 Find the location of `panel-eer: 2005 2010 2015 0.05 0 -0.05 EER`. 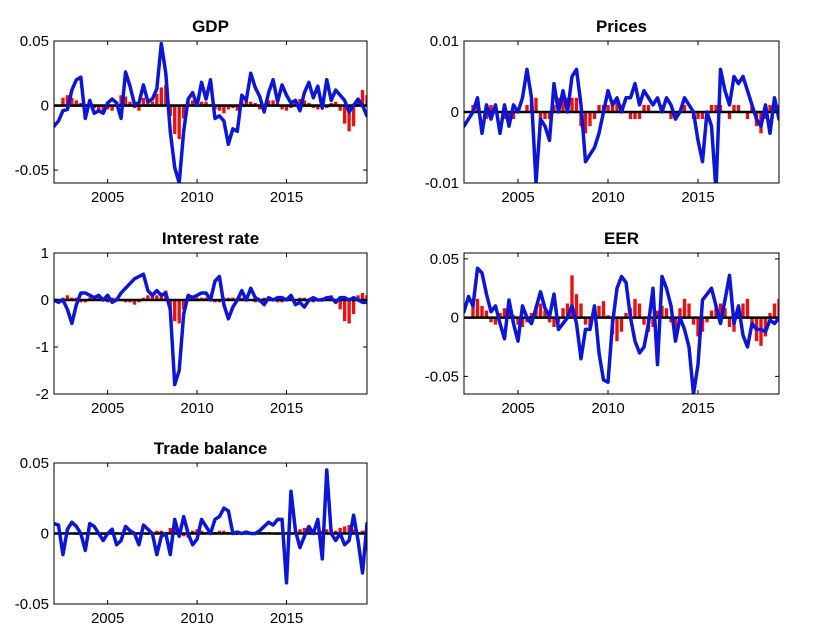

panel-eer: 2005 2010 2015 0.05 0 -0.05 EER is located at coordinates (602, 323).